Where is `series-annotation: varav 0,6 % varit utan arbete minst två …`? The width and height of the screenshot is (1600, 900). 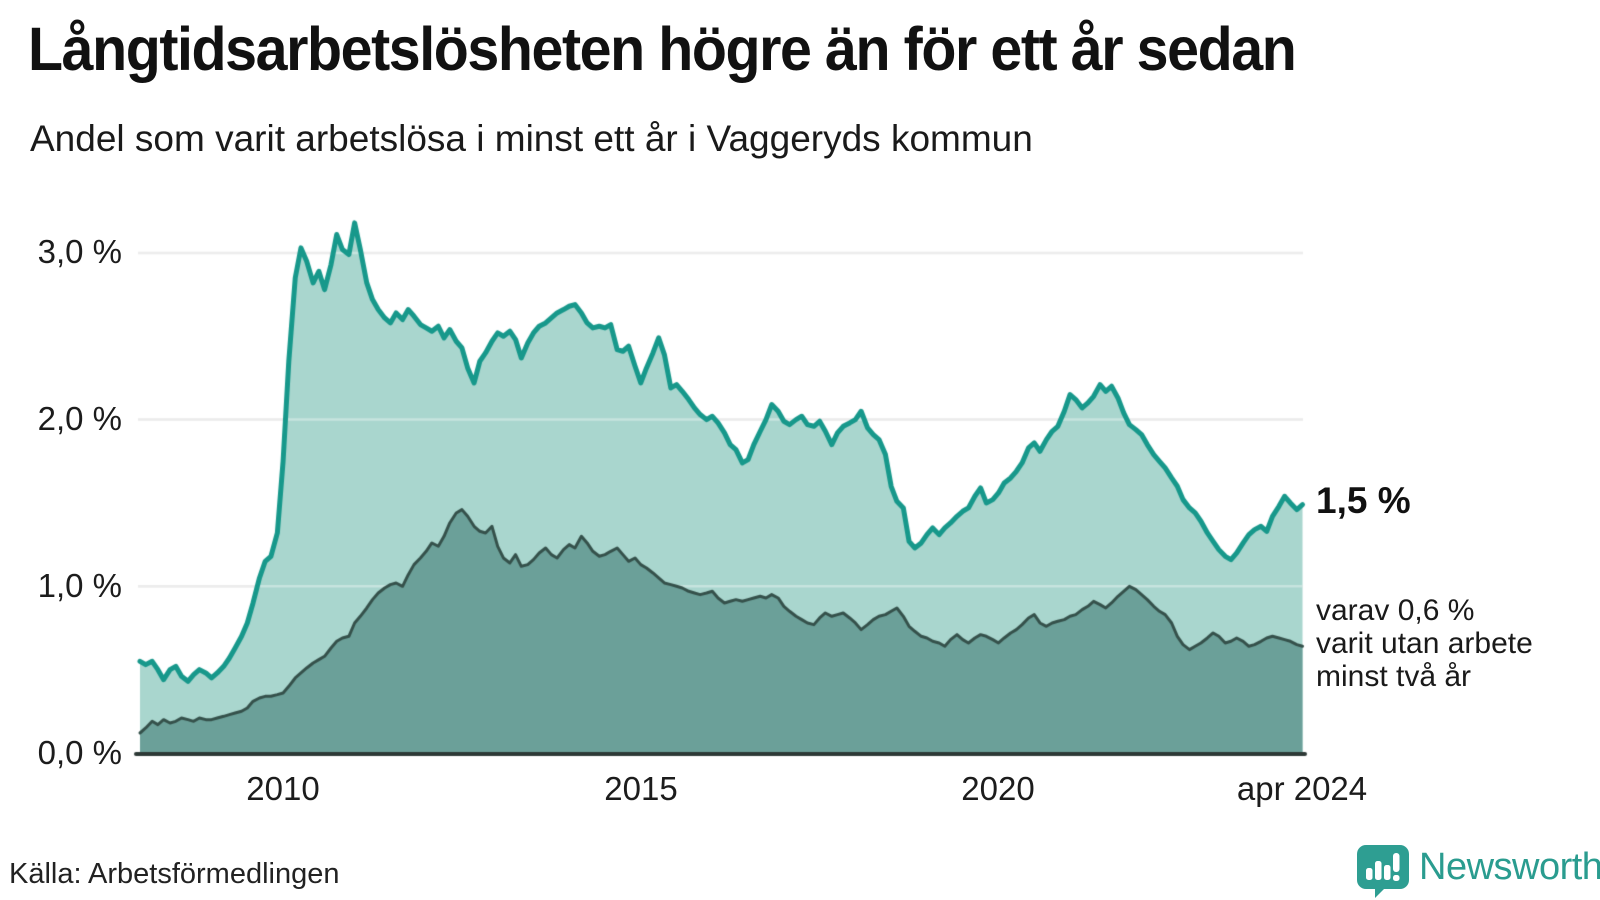
series-annotation: varav 0,6 % varit utan arbete minst två … is located at coordinates (1424, 643).